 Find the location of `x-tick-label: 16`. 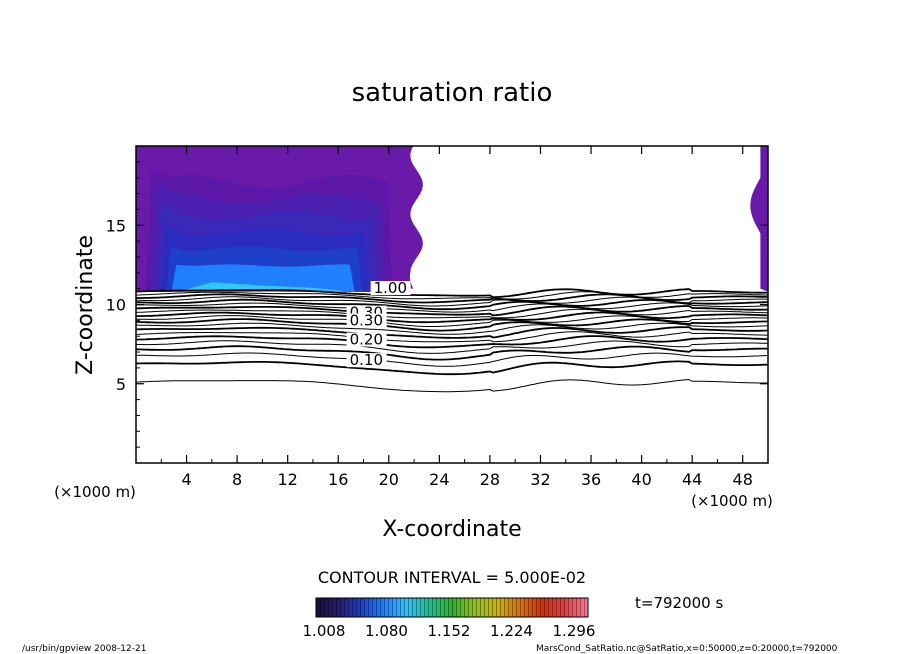

x-tick-label: 16 is located at coordinates (338, 479).